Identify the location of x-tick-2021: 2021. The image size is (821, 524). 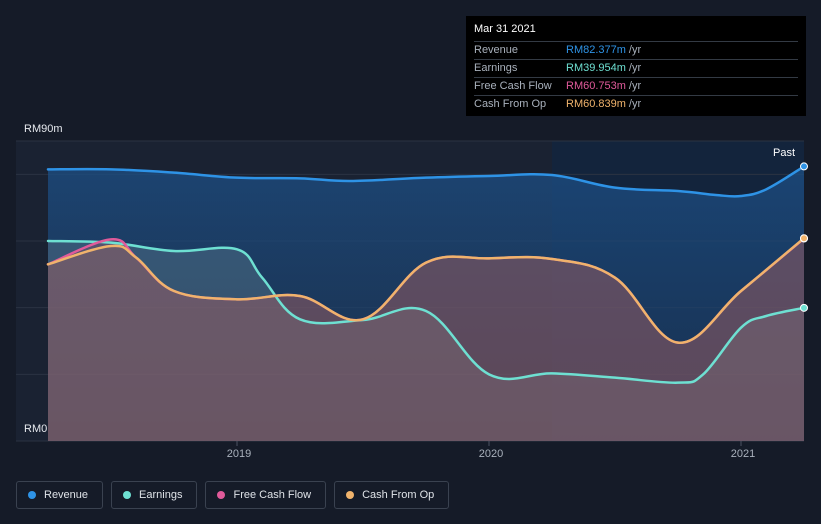
(743, 454).